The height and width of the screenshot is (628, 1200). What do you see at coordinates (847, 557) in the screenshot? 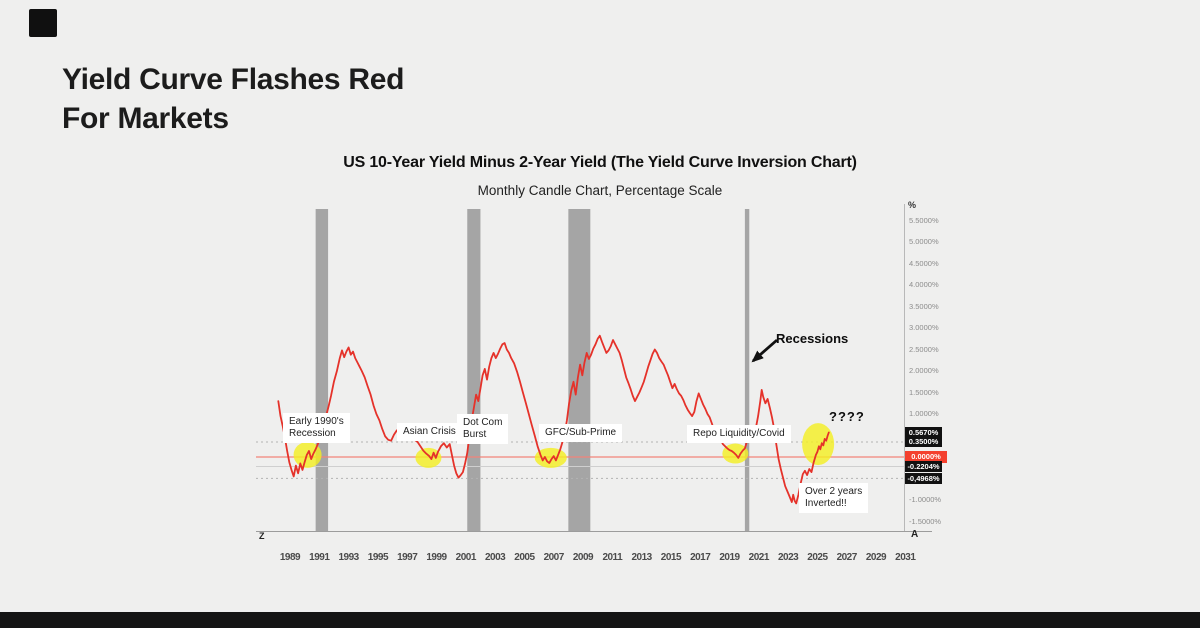
I see `x-tick-label-2027: 2027` at bounding box center [847, 557].